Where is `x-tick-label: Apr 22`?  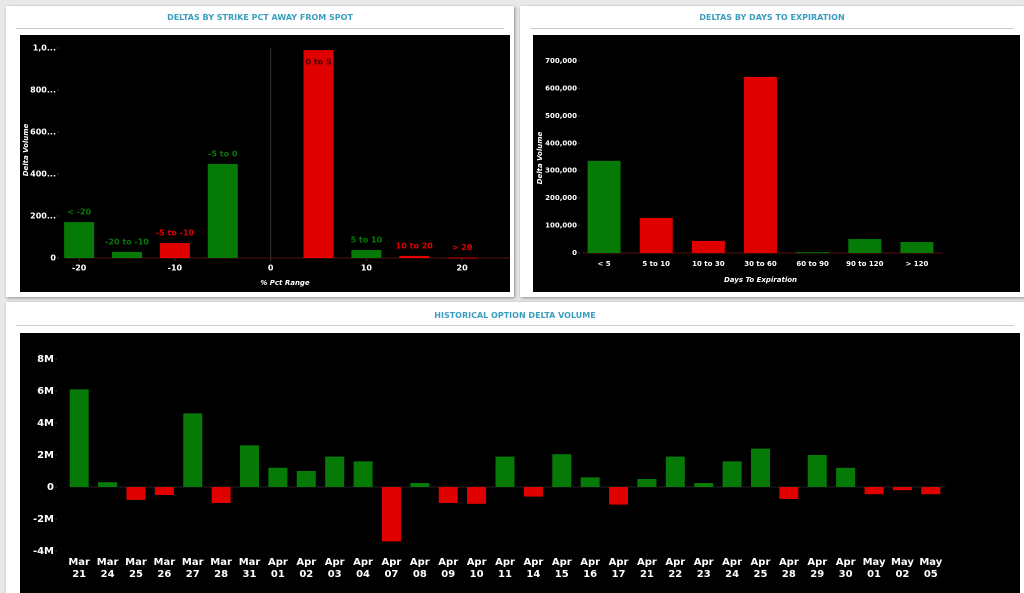 x-tick-label: Apr 22 is located at coordinates (675, 568).